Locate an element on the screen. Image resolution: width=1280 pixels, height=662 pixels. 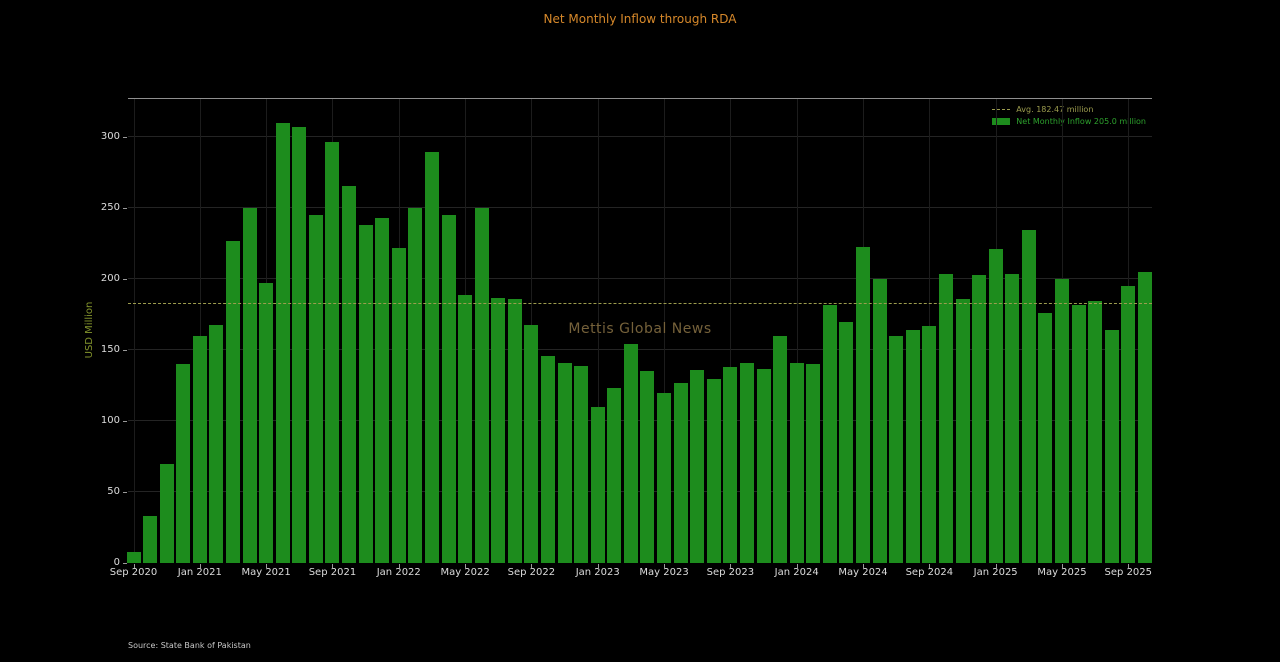
x-tick-label: Sep 2021 is located at coordinates (332, 572).